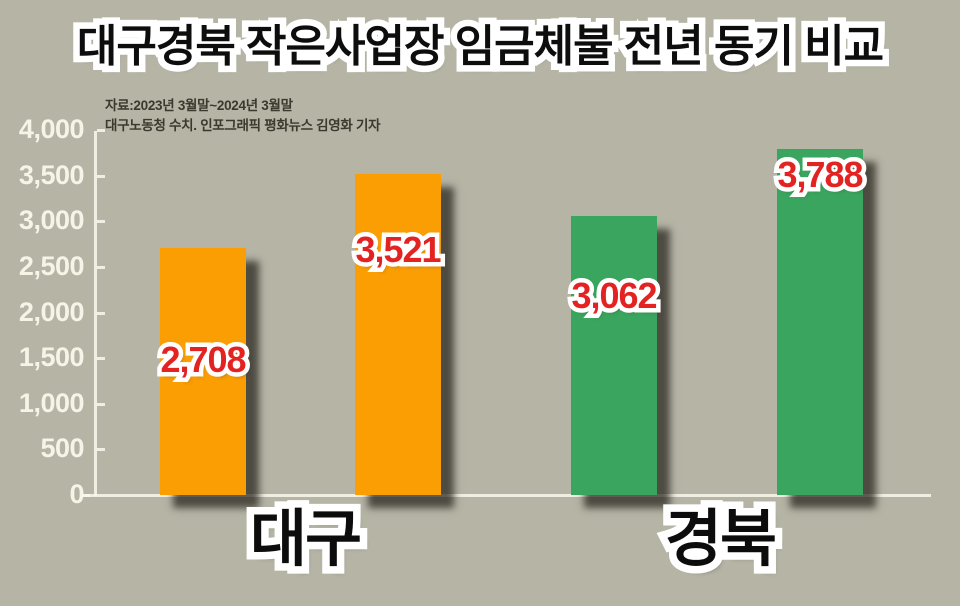  I want to click on bar-value-outline: 3,788, so click(820, 174).